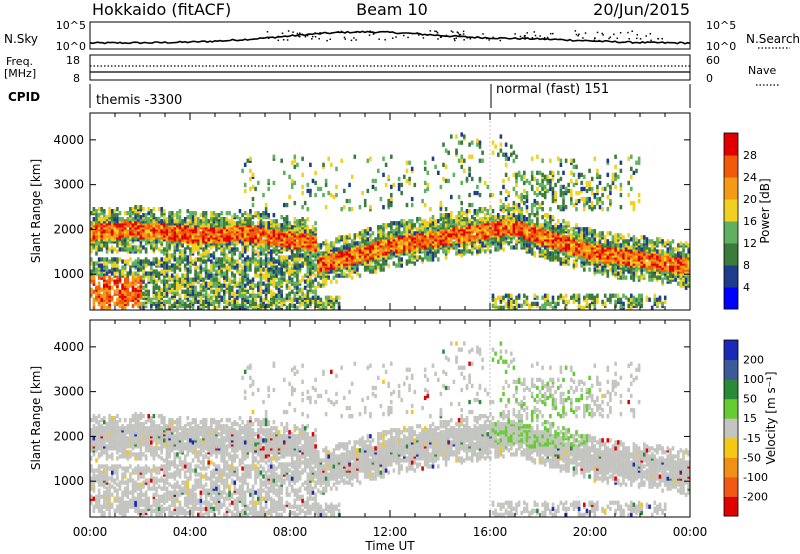 Image resolution: width=800 pixels, height=554 pixels. What do you see at coordinates (71, 46) in the screenshot?
I see `nsky-tick-bottom-left: 10^0` at bounding box center [71, 46].